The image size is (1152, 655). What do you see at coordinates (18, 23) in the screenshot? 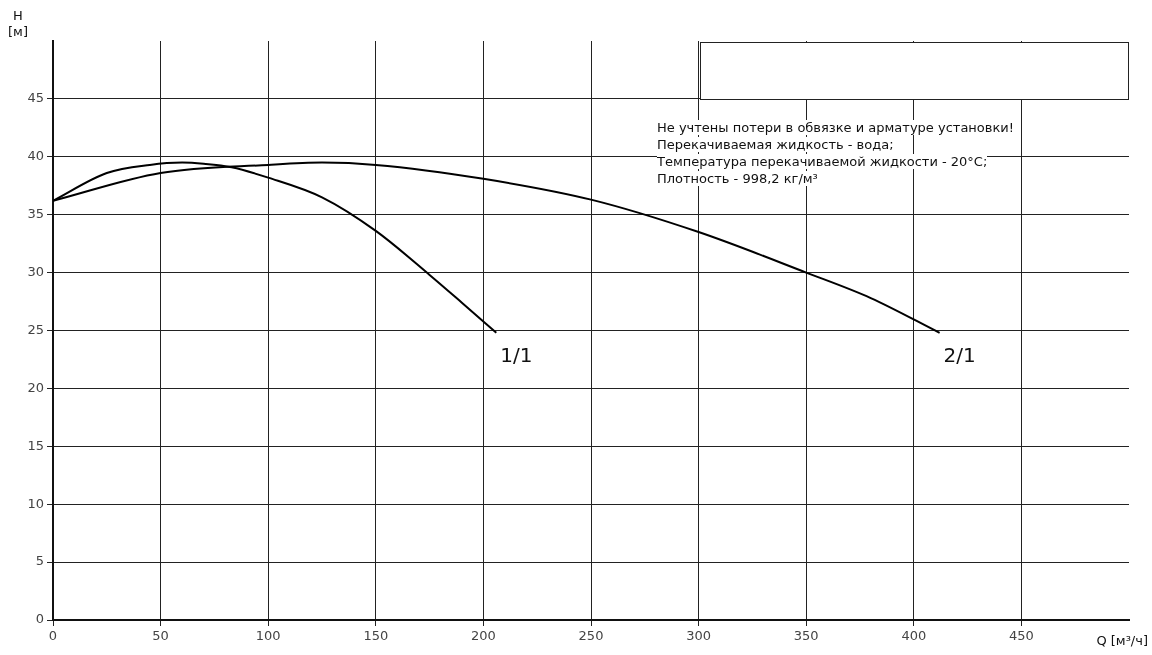
I see `y-axis-title: H [м]` at bounding box center [18, 23].